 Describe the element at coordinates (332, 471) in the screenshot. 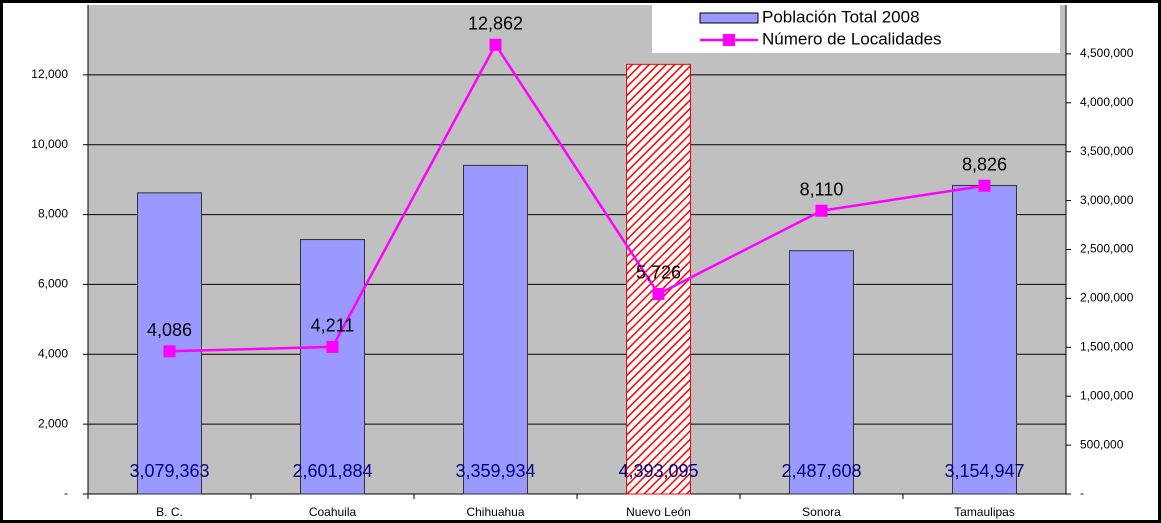

I see `bar-value-label: 2,601,884` at that location.